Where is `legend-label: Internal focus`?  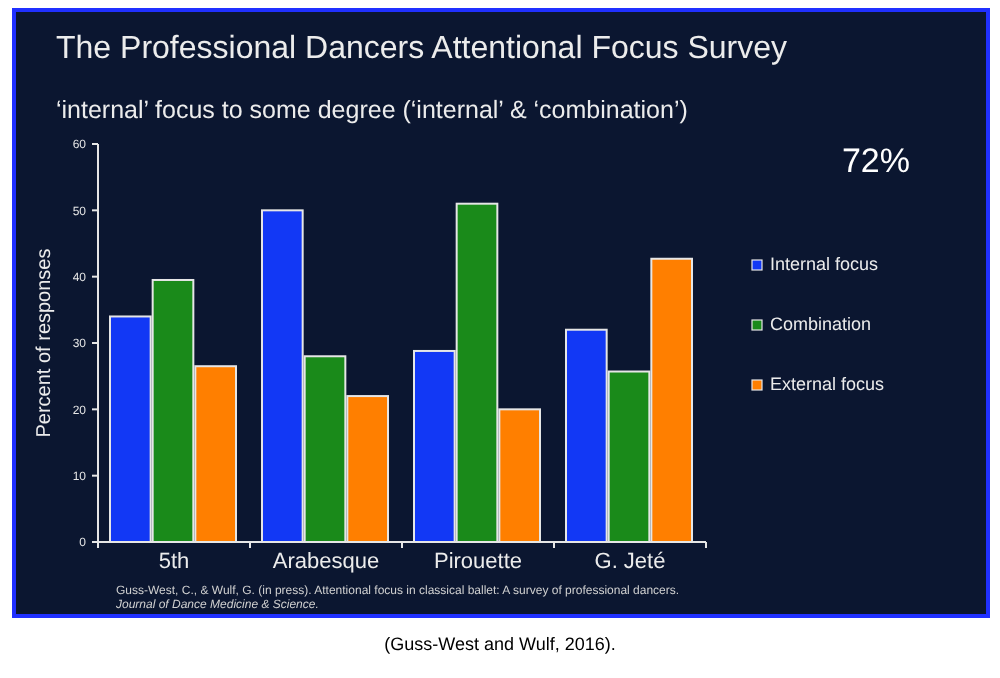 legend-label: Internal focus is located at coordinates (825, 264).